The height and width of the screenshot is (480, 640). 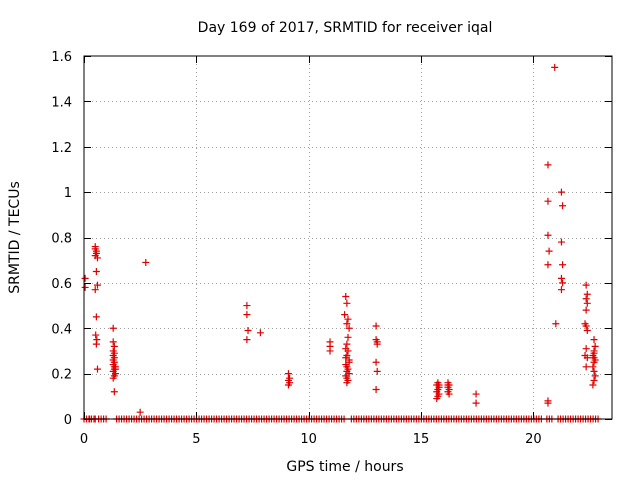 What do you see at coordinates (61, 375) in the screenshot?
I see `y-tick-label: 0.2` at bounding box center [61, 375].